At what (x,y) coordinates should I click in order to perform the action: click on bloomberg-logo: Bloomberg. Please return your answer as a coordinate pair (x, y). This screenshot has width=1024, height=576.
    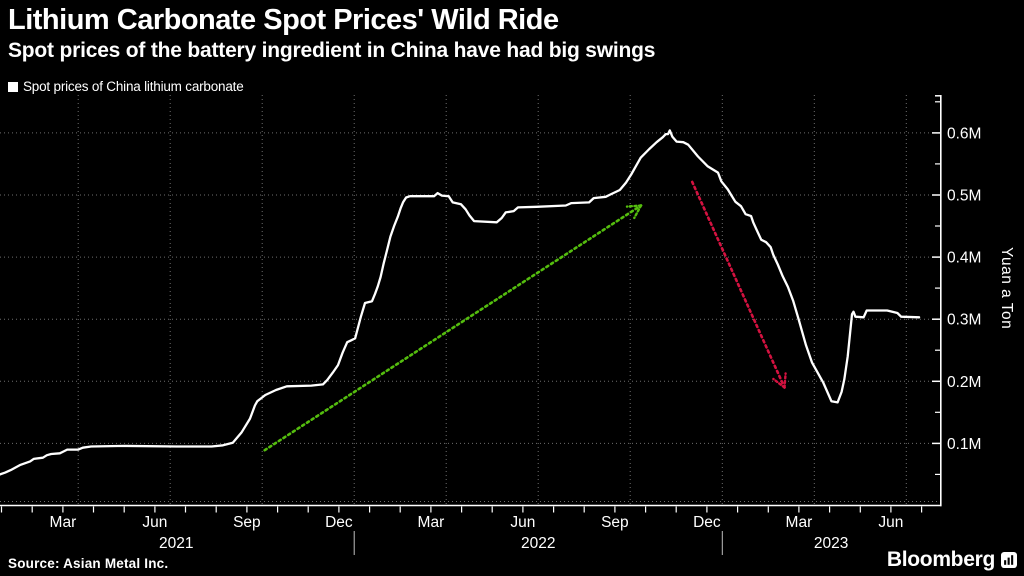
    Looking at the image, I should click on (952, 560).